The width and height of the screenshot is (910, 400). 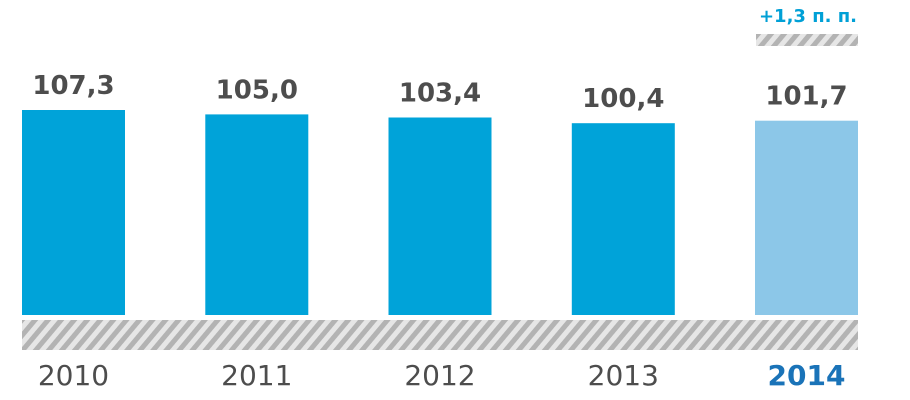 I want to click on change-annotation-hatch, so click(x=807, y=40).